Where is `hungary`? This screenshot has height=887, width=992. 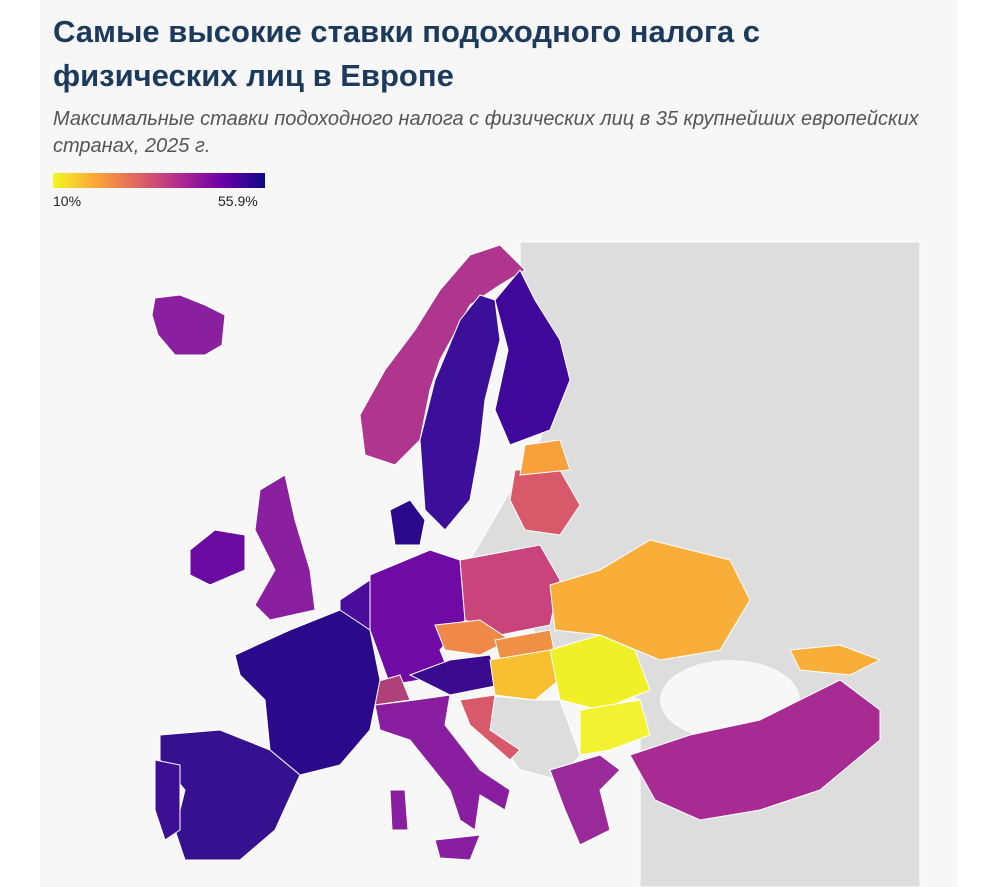
hungary is located at coordinates (527, 675).